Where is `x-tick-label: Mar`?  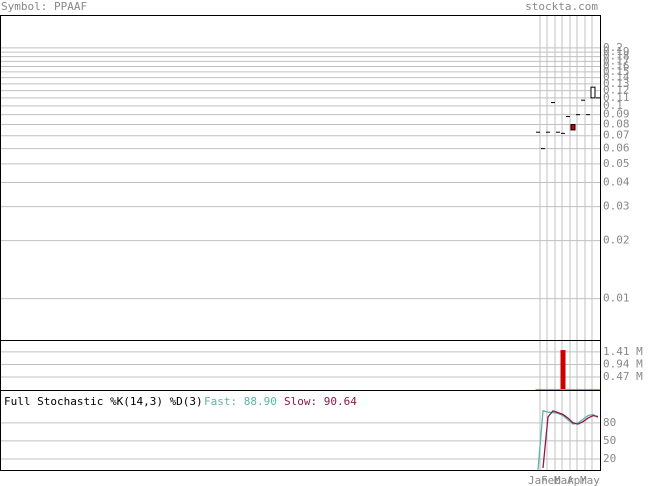
x-tick-label: Mar is located at coordinates (564, 480).